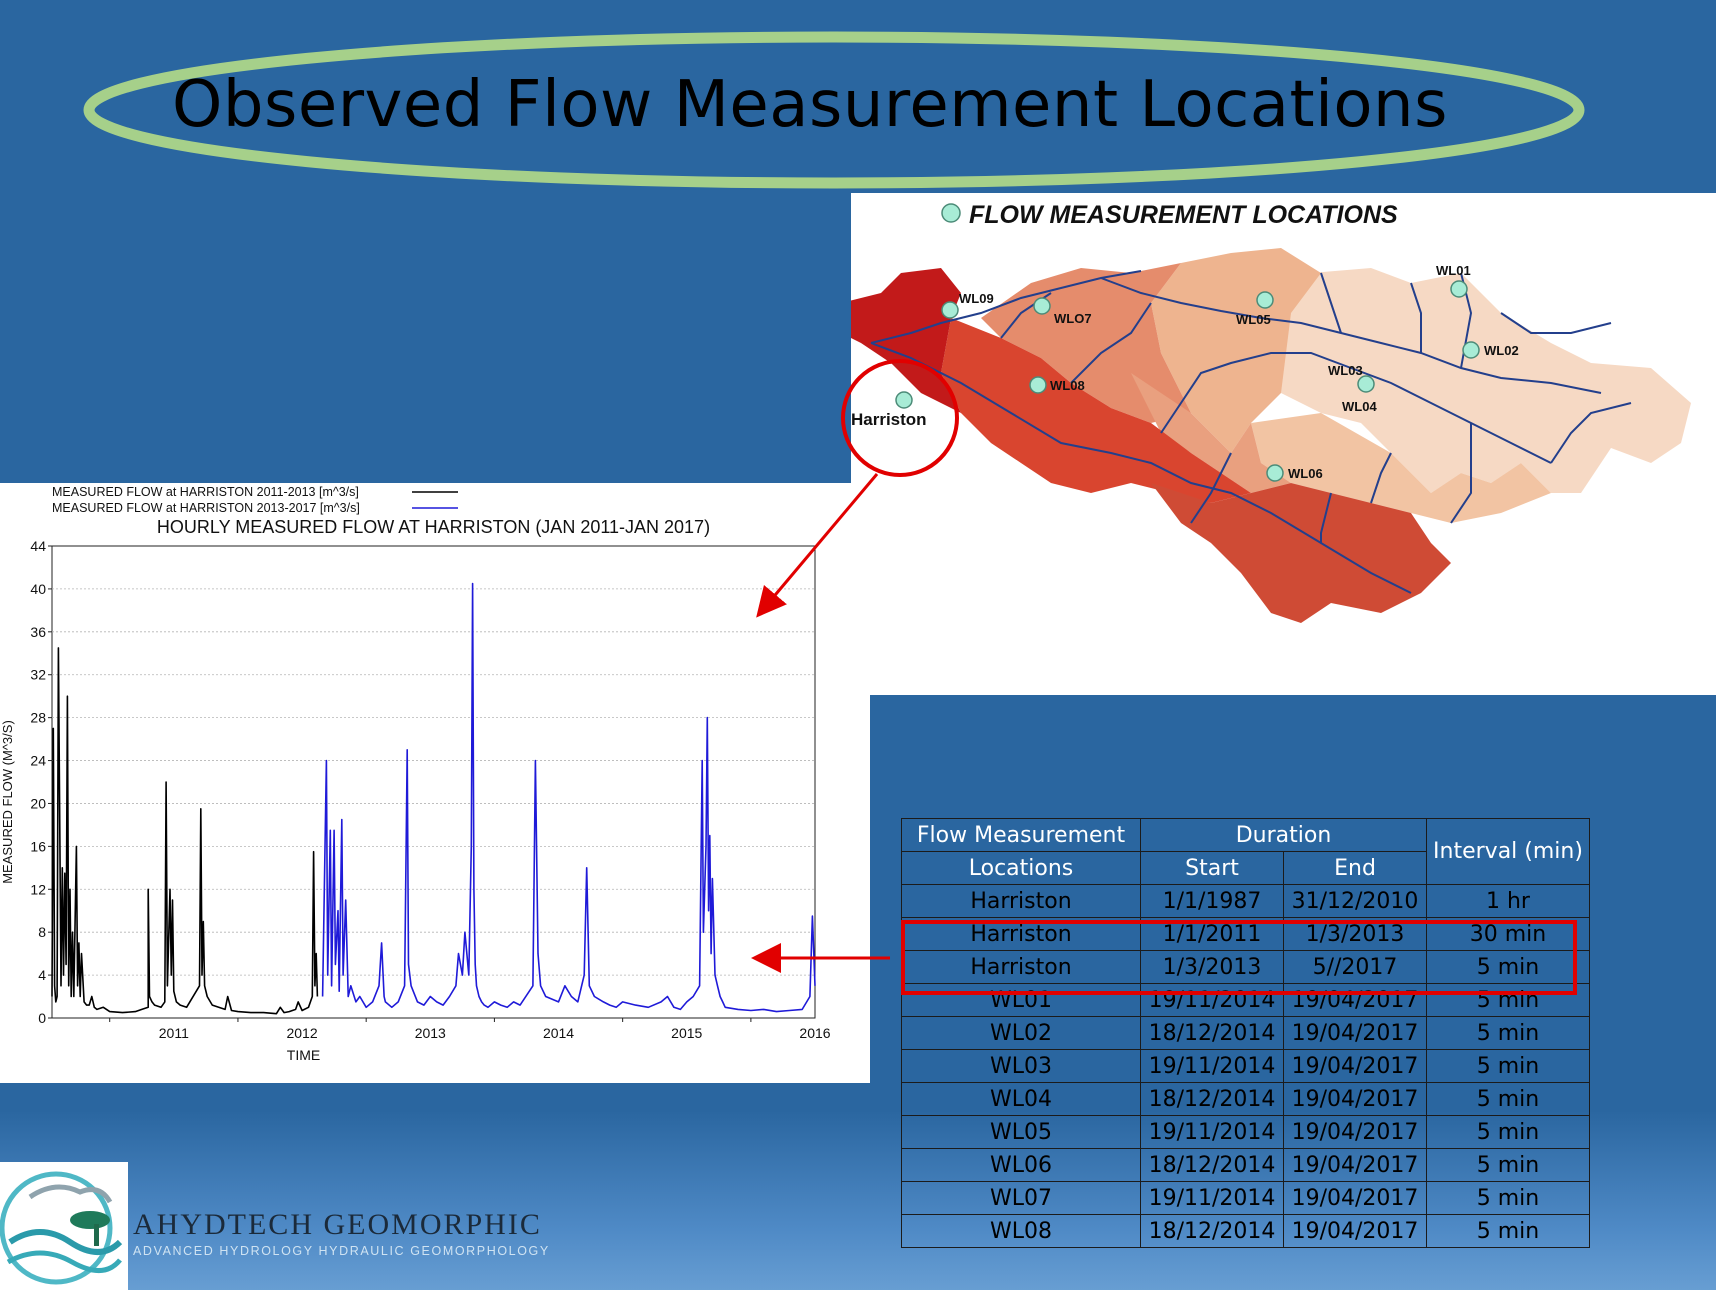  I want to click on y-tick-label: 40, so click(38, 589).